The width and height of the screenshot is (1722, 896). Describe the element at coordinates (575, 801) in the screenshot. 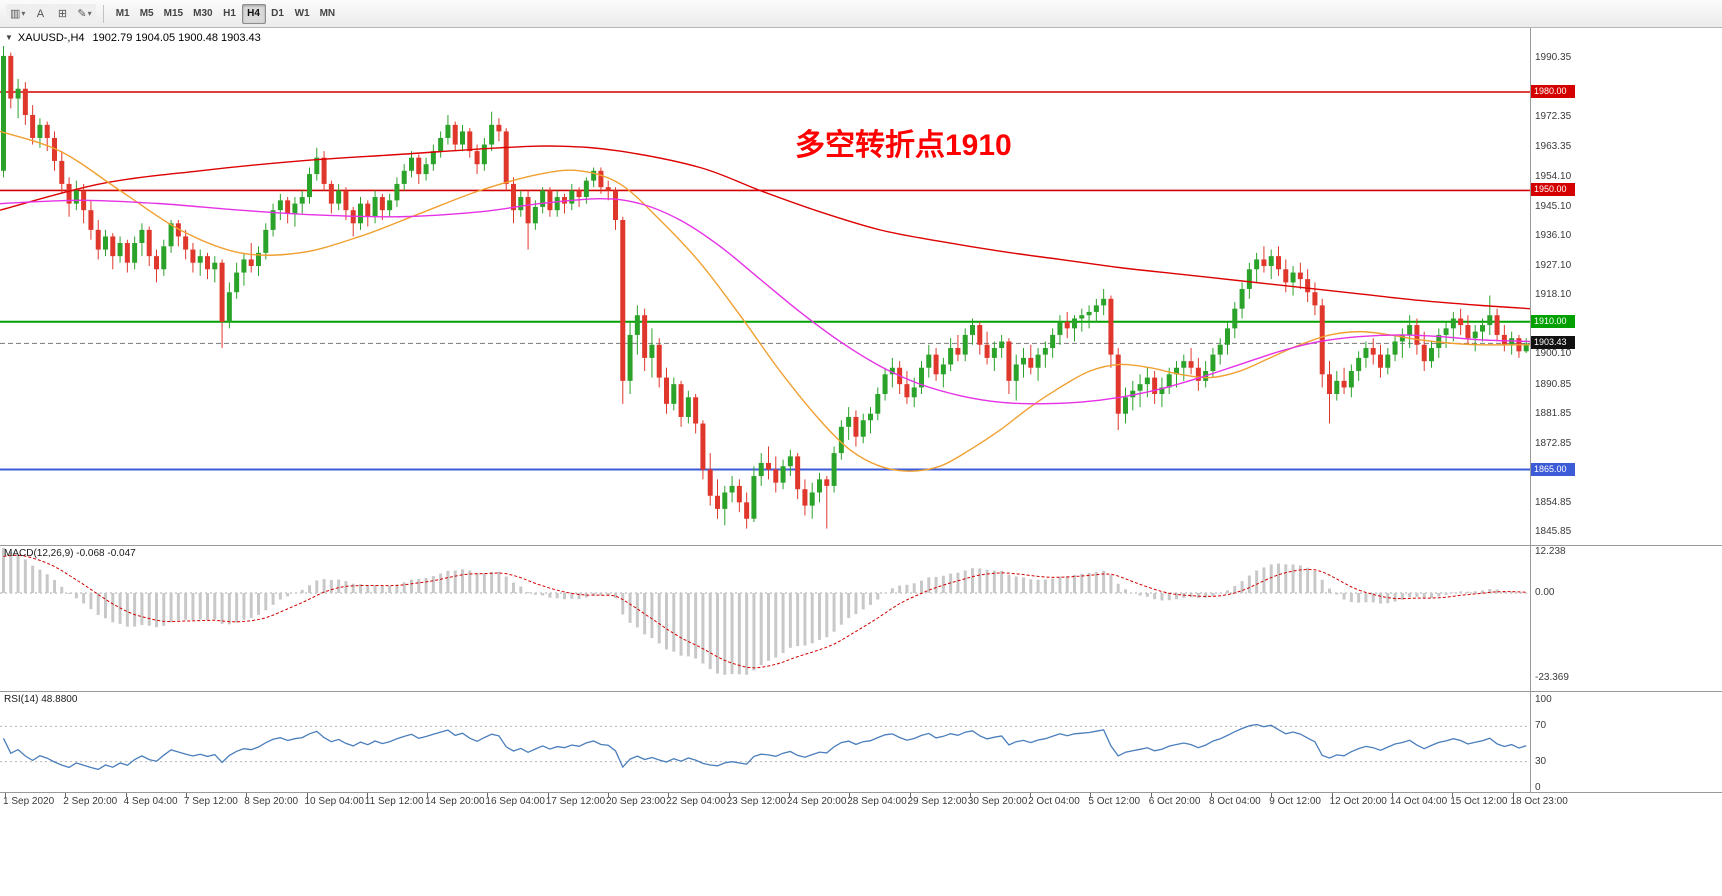

I see `time-axis-label: 17 Sep 12:00` at that location.